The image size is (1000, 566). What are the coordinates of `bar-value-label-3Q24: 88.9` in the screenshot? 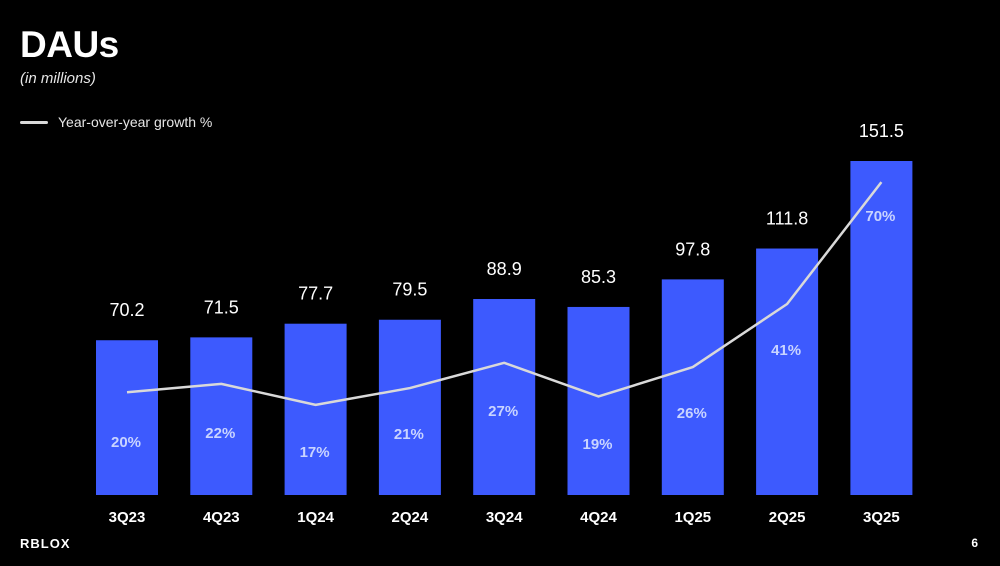 It's located at (504, 269).